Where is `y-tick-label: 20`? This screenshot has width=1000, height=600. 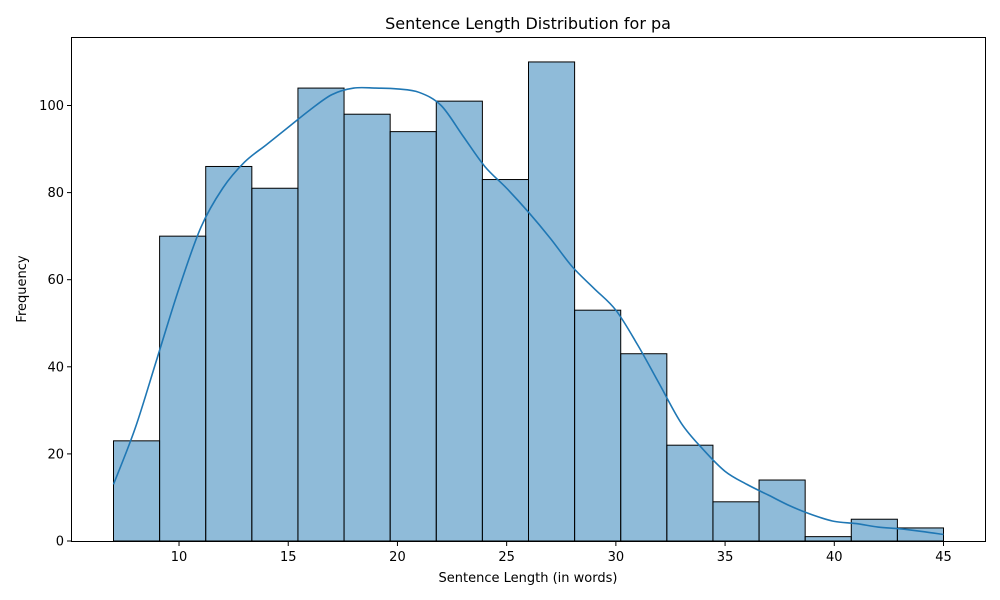
y-tick-label: 20 is located at coordinates (55, 454).